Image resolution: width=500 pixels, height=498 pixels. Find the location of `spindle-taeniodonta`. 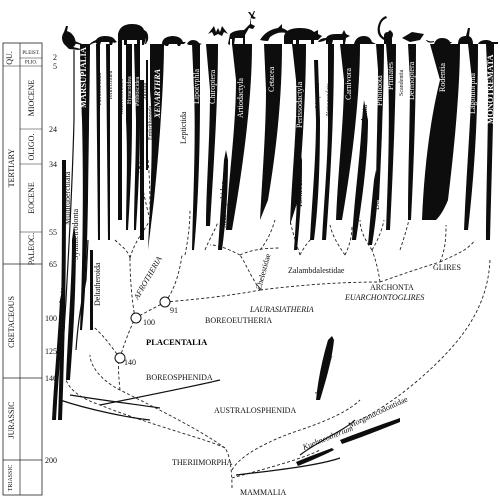

spindle-taeniodonta is located at coordinates (298, 200).